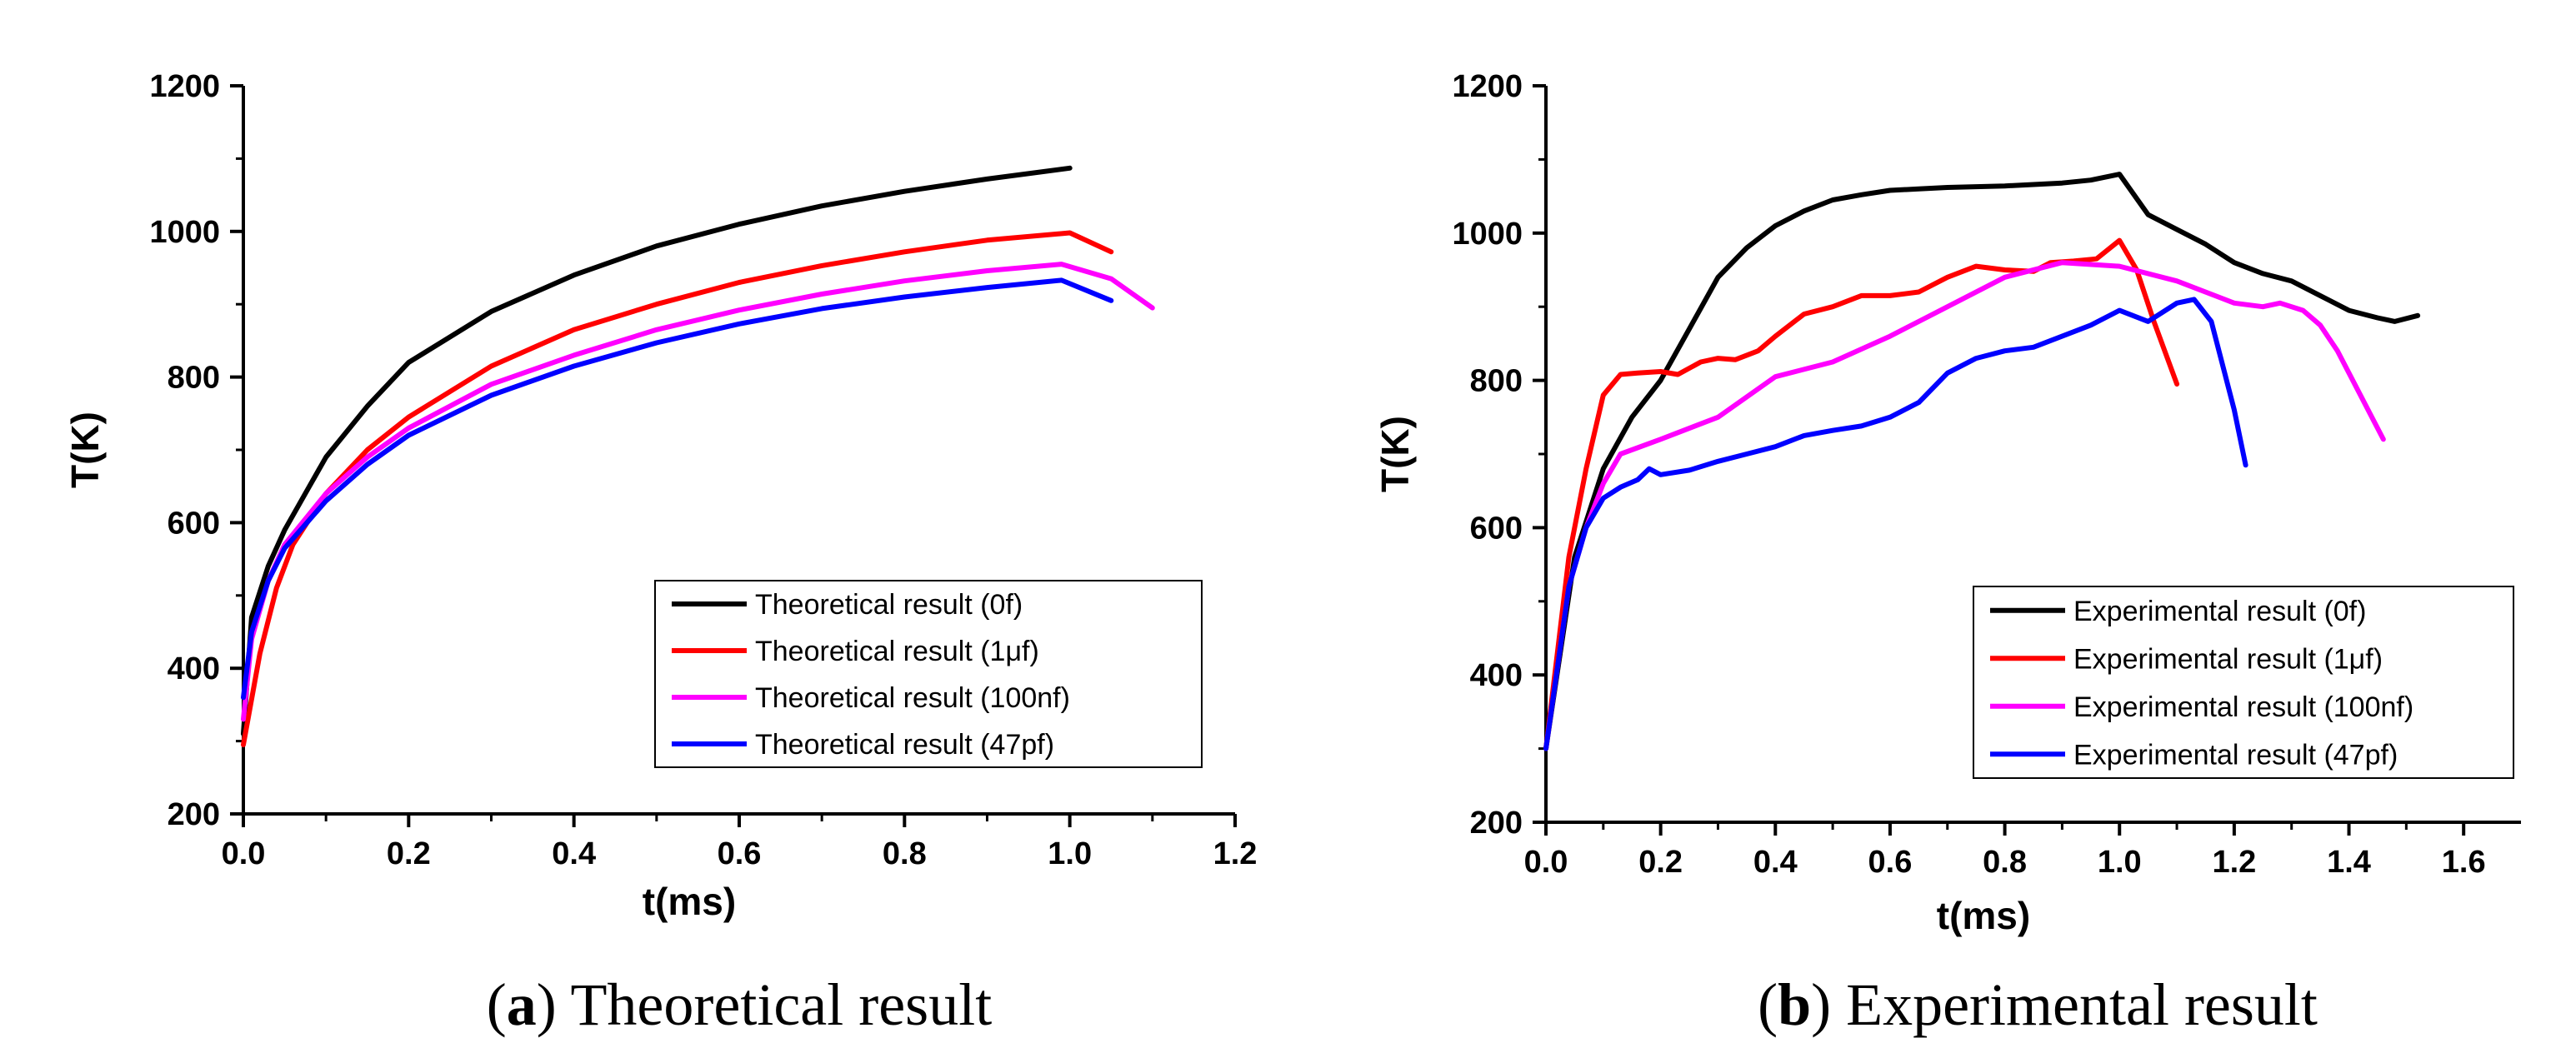 The height and width of the screenshot is (1043, 2576). What do you see at coordinates (897, 651) in the screenshot?
I see `legend-label: Theoretical result (1μf)` at bounding box center [897, 651].